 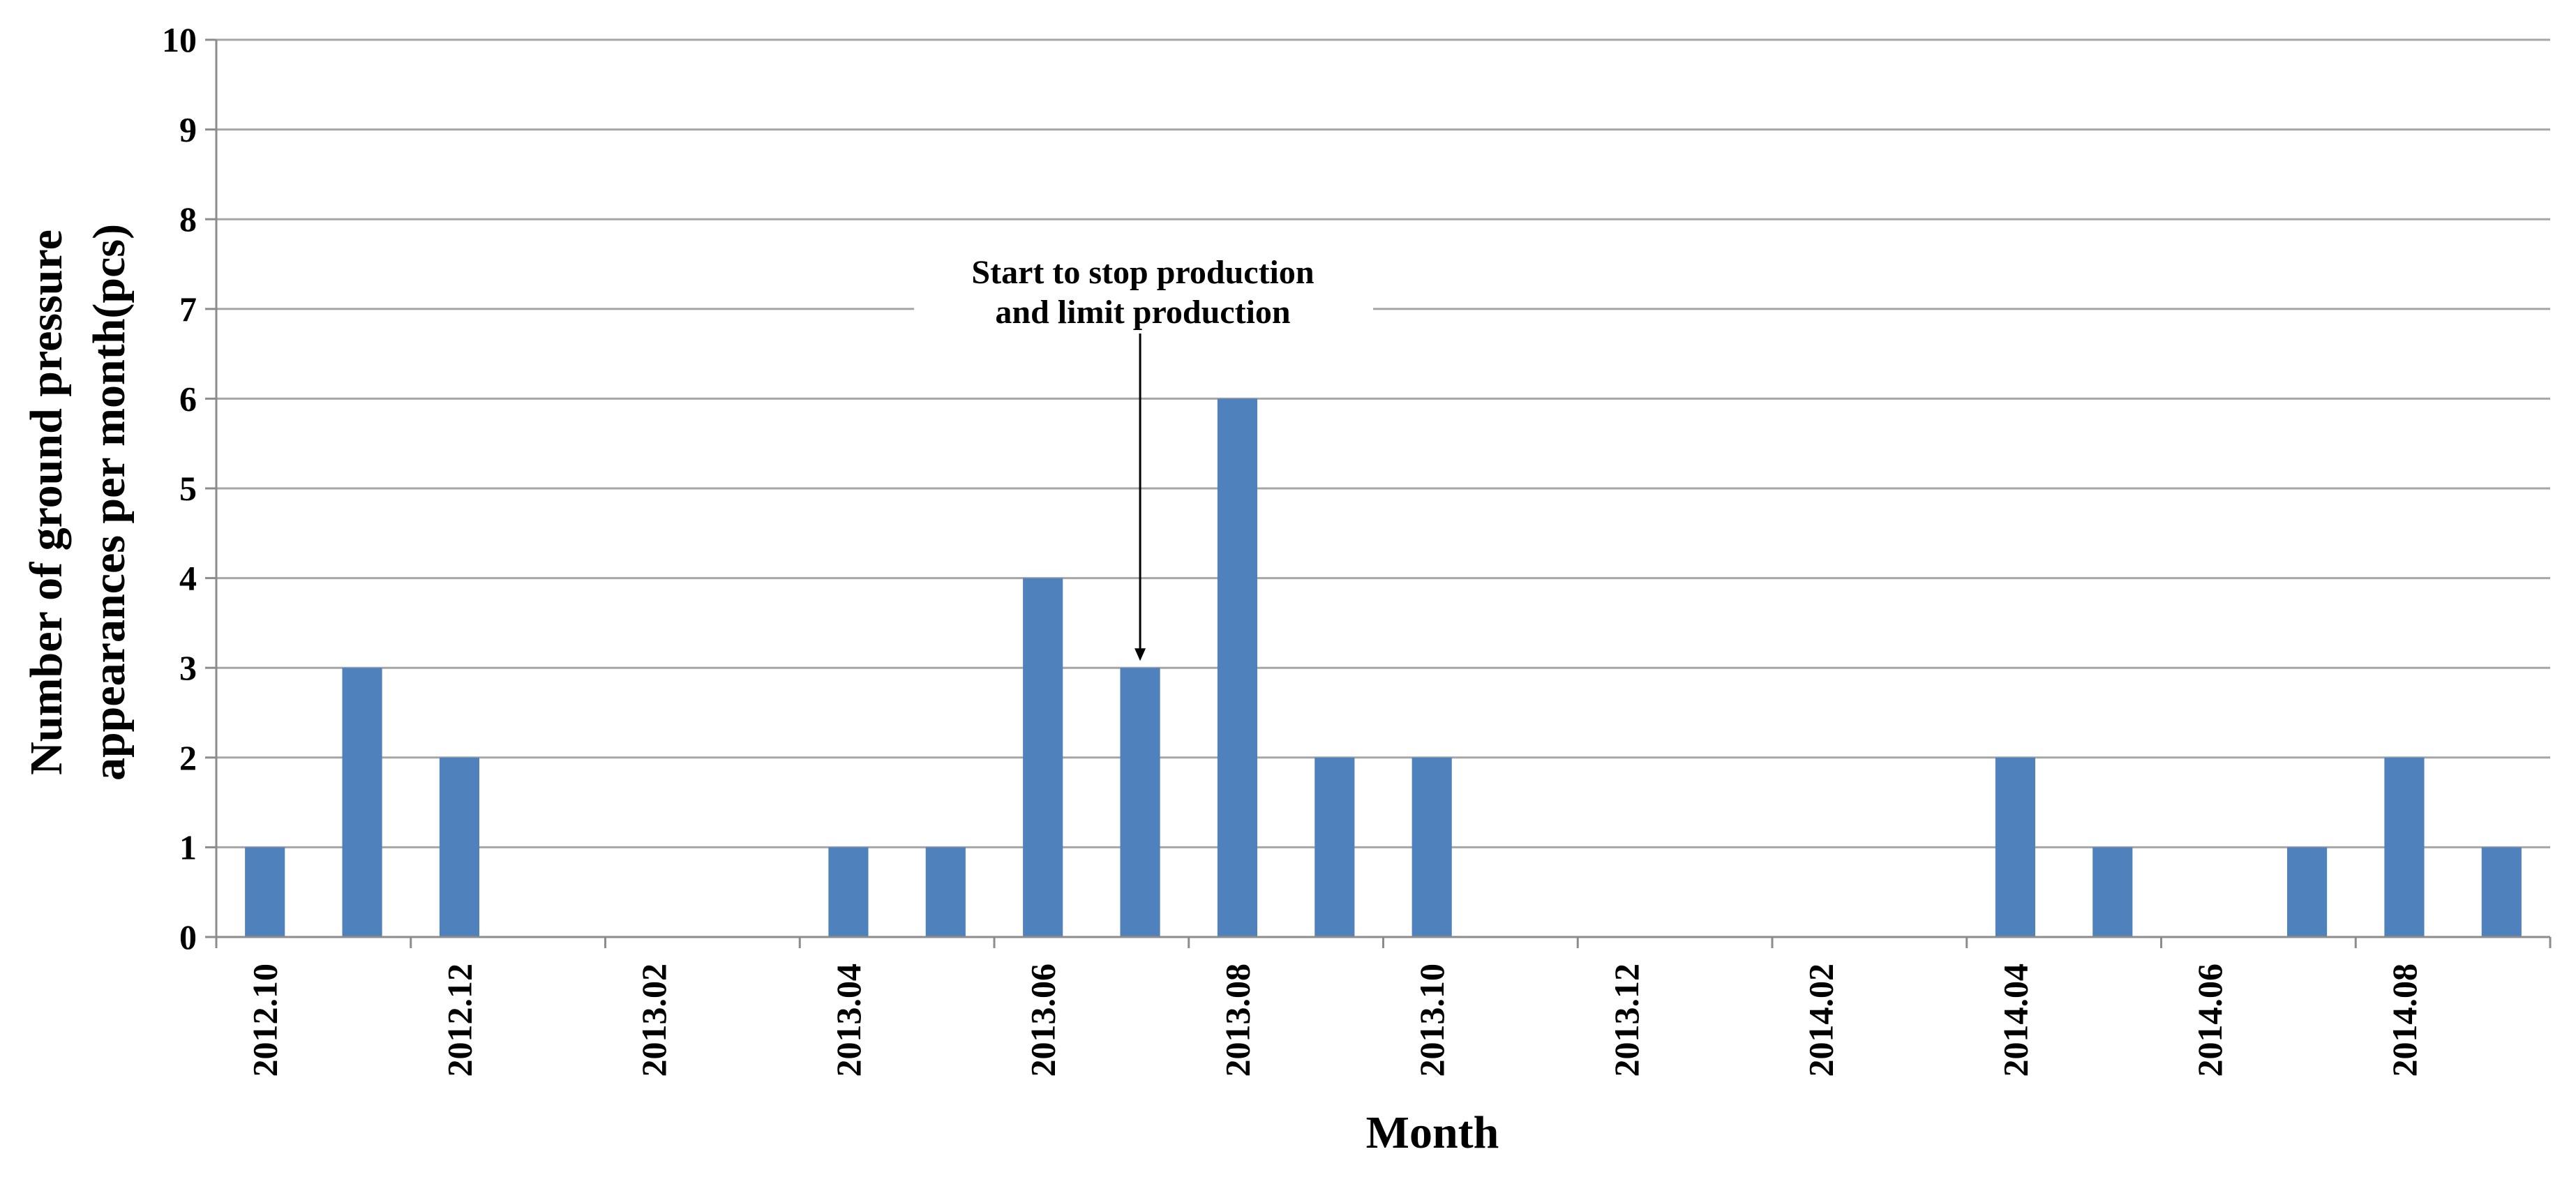 I want to click on y-tick-label-3: 3, so click(x=188, y=667).